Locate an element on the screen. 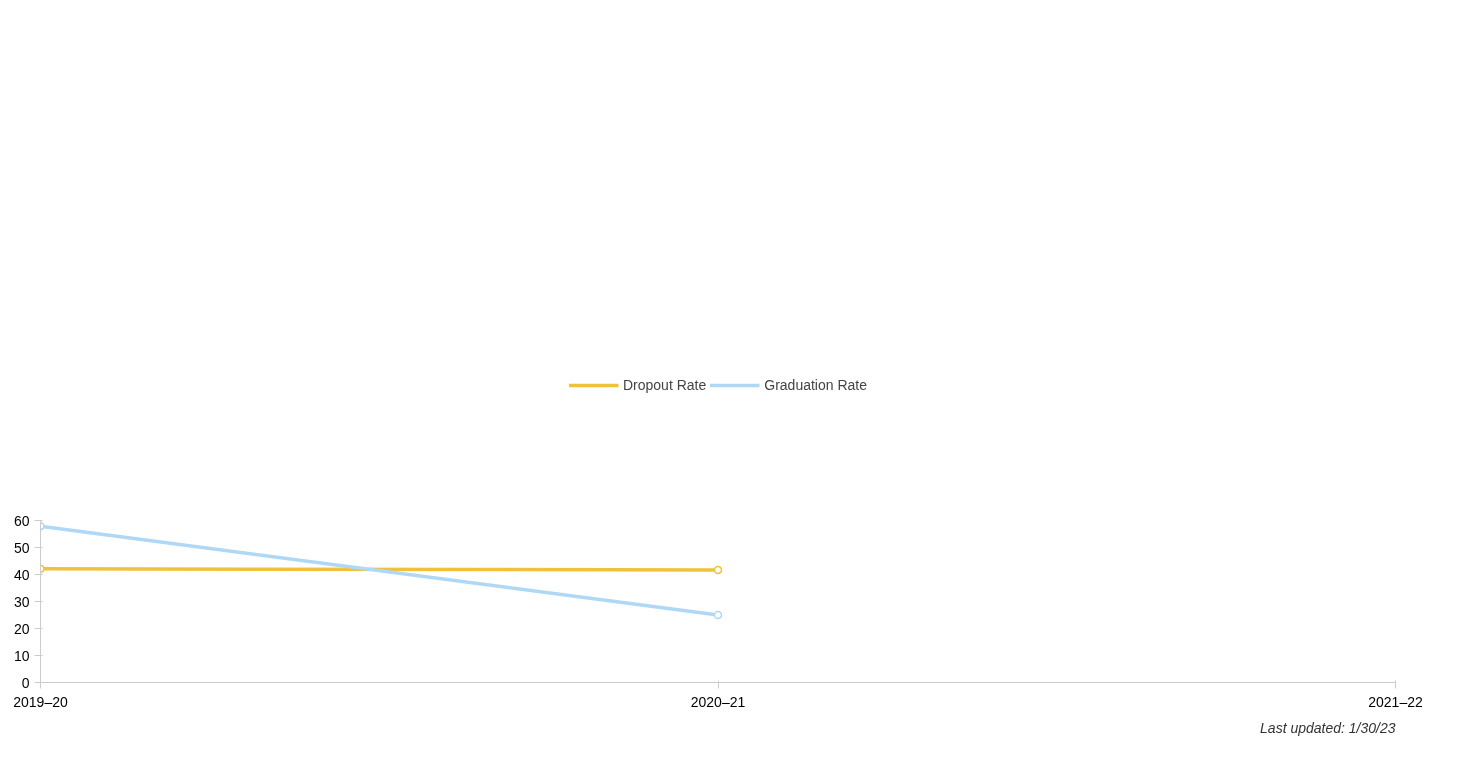 The width and height of the screenshot is (1470, 761). y-tick-label: 10 is located at coordinates (21, 655).